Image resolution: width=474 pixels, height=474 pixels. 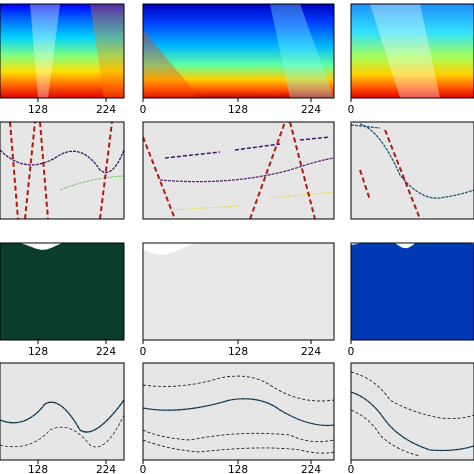 What do you see at coordinates (191, 352) in the screenshot?
I see `tick-labels-row3: 128 224 0 128 224 0` at bounding box center [191, 352].